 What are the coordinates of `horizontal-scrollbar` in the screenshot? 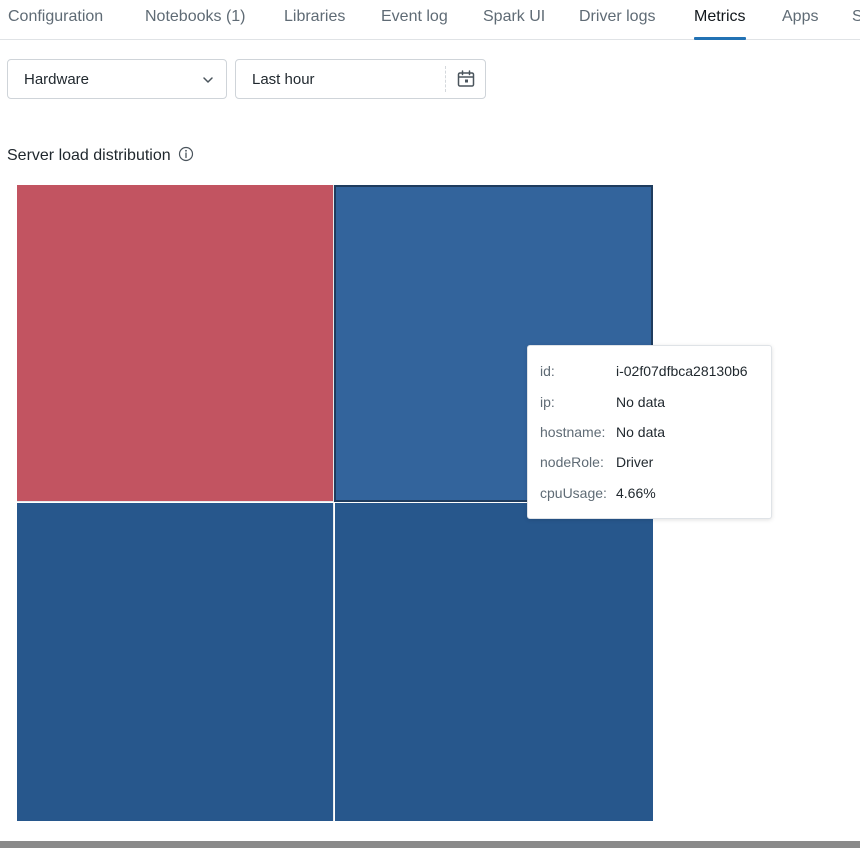 It's located at (430, 844).